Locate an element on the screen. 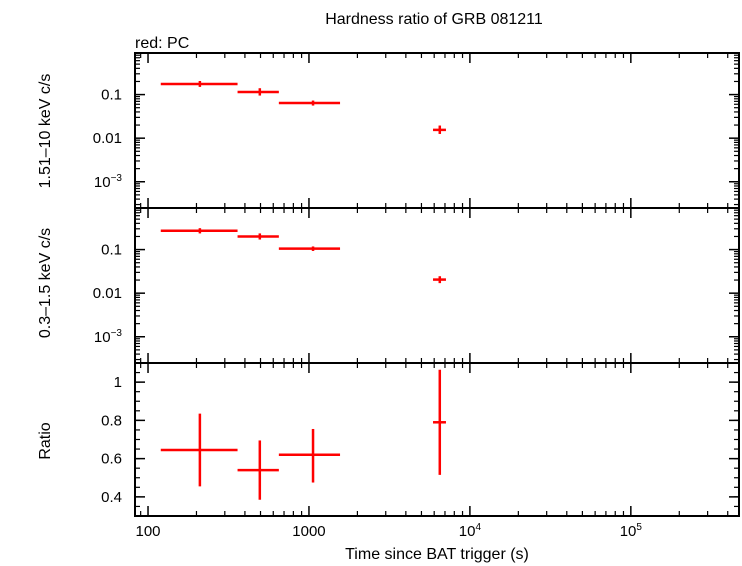  x-tick-label: 10⁵ is located at coordinates (631, 531).